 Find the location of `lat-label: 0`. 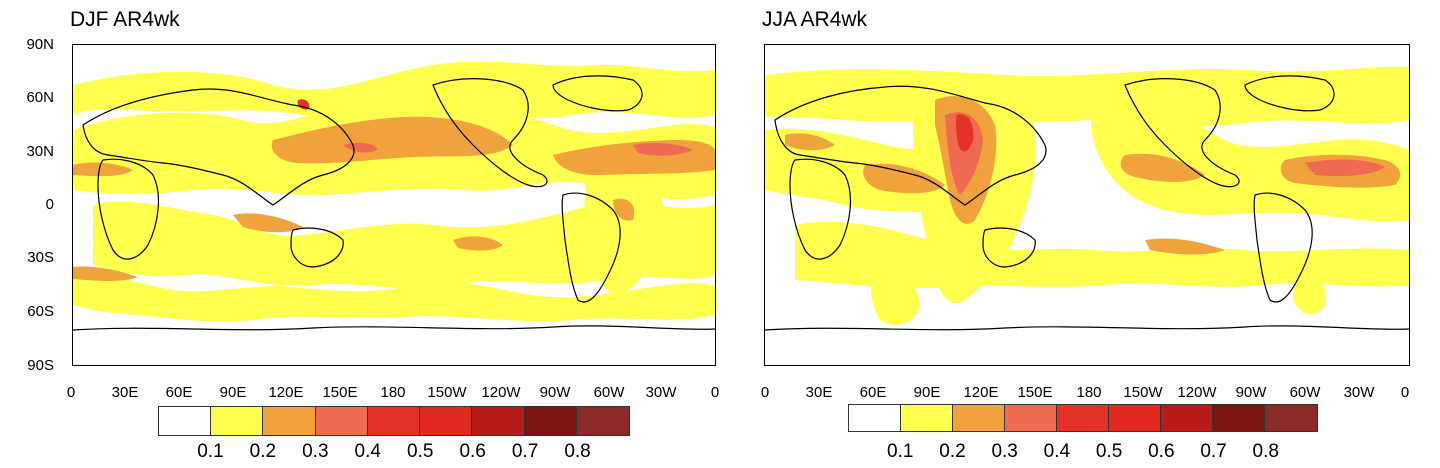

lat-label: 0 is located at coordinates (49, 204).